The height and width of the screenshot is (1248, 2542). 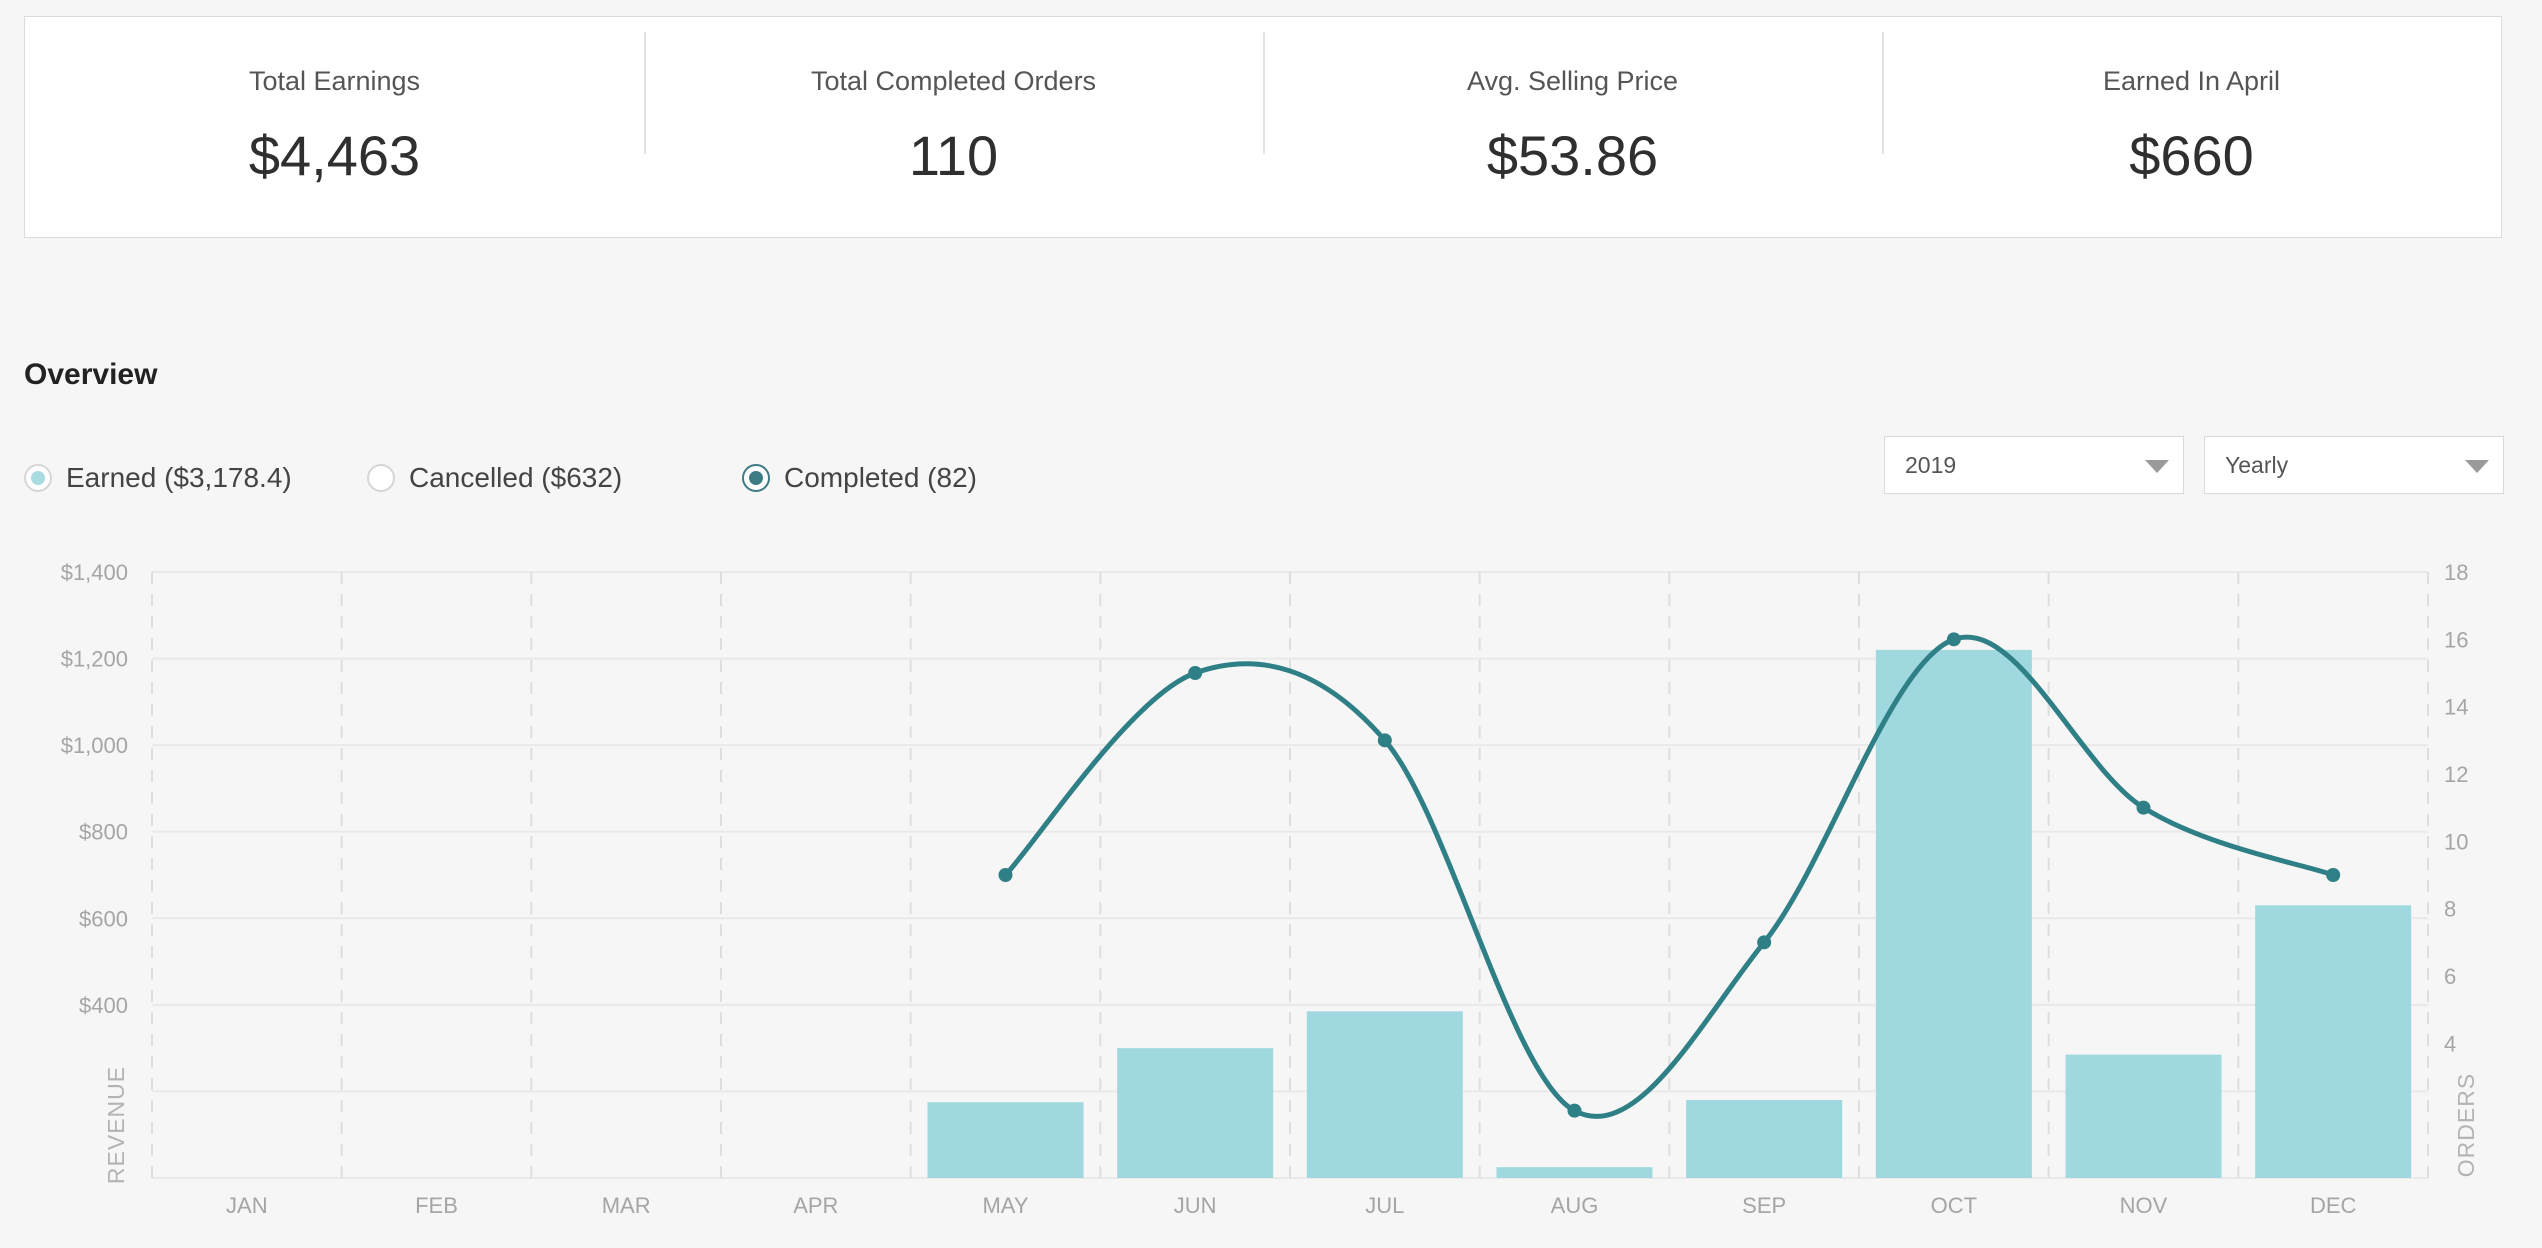 I want to click on y-tick-label: $1,200, so click(x=94, y=659).